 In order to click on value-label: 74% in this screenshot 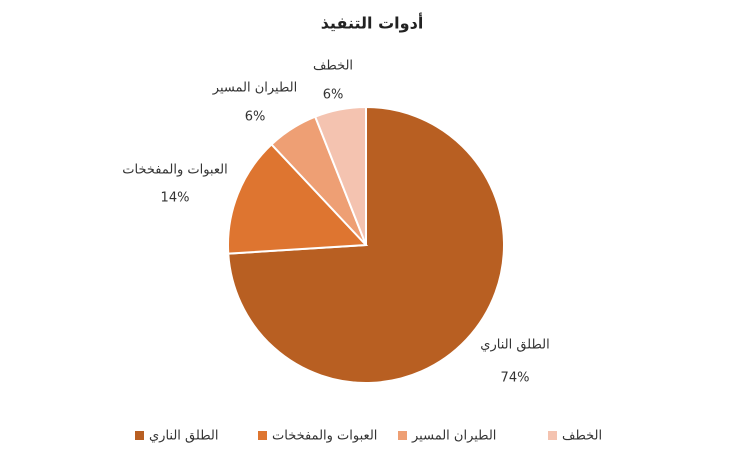, I will do `click(515, 378)`.